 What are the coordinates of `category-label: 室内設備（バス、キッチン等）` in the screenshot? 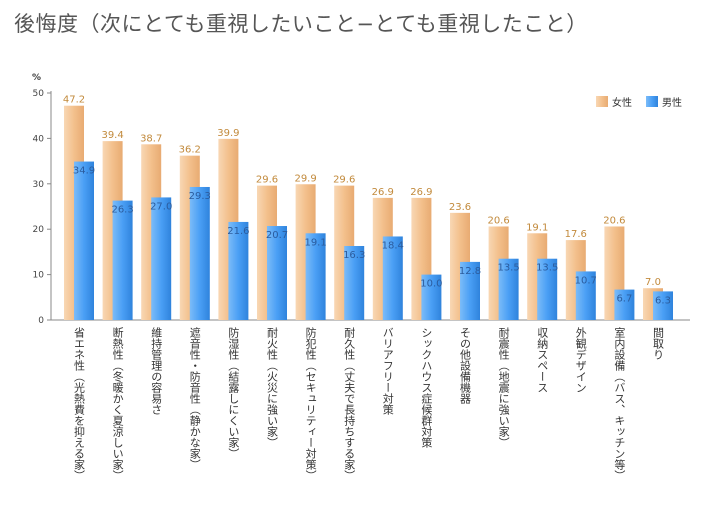 It's located at (619, 403).